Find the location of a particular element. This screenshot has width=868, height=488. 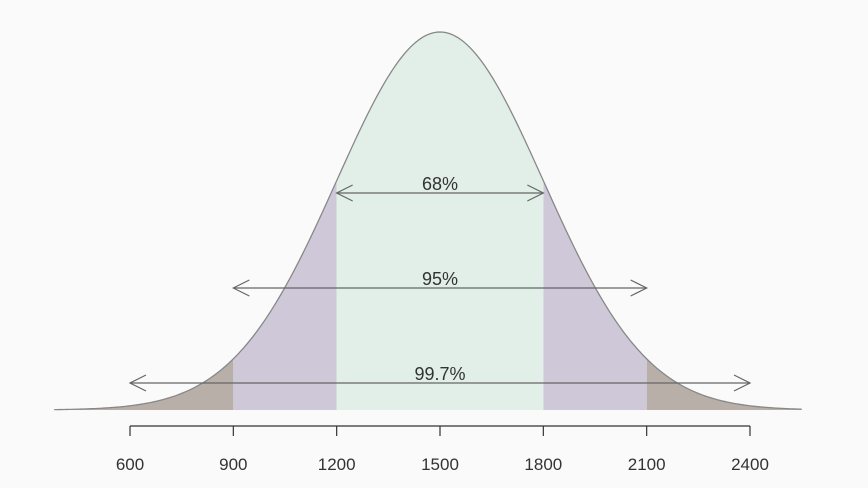

band-tail-left is located at coordinates (144, 384).